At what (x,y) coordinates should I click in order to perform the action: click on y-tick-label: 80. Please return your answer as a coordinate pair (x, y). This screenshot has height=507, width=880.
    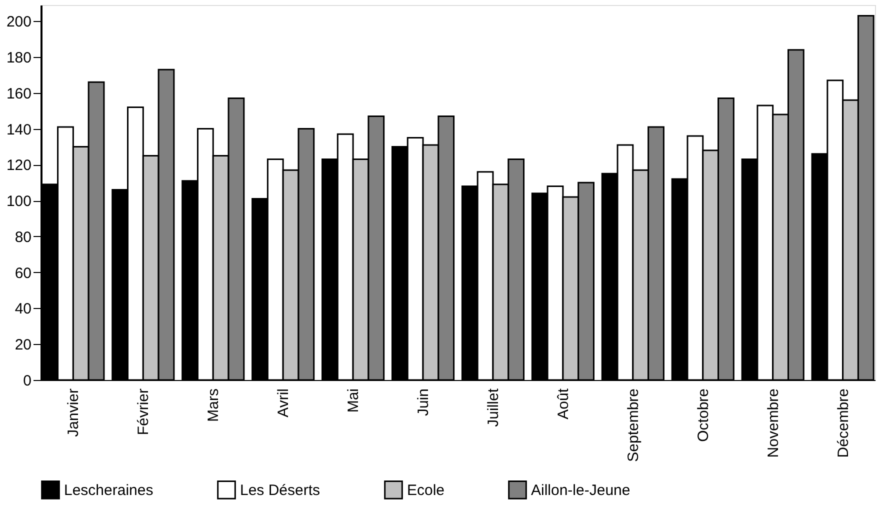
    Looking at the image, I should click on (23, 237).